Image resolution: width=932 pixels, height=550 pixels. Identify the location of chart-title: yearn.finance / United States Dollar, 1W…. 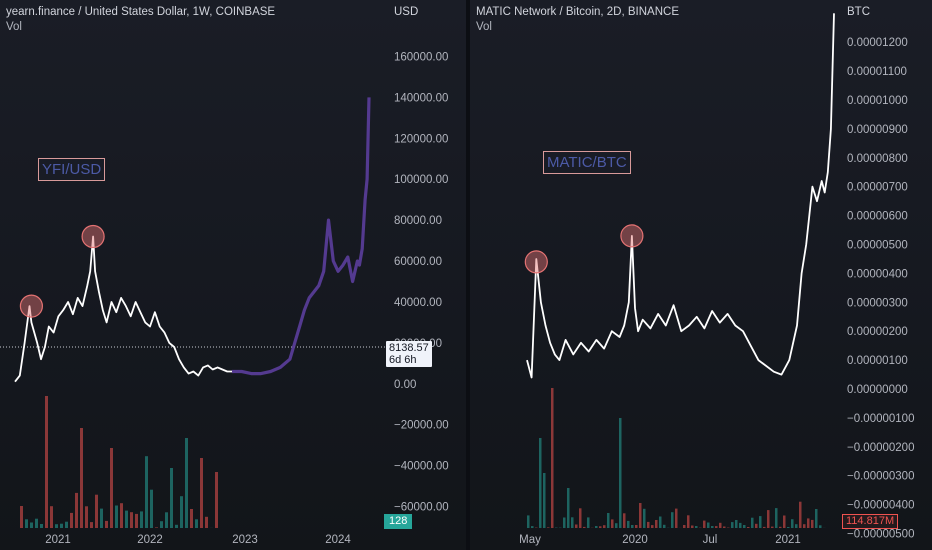
(141, 12).